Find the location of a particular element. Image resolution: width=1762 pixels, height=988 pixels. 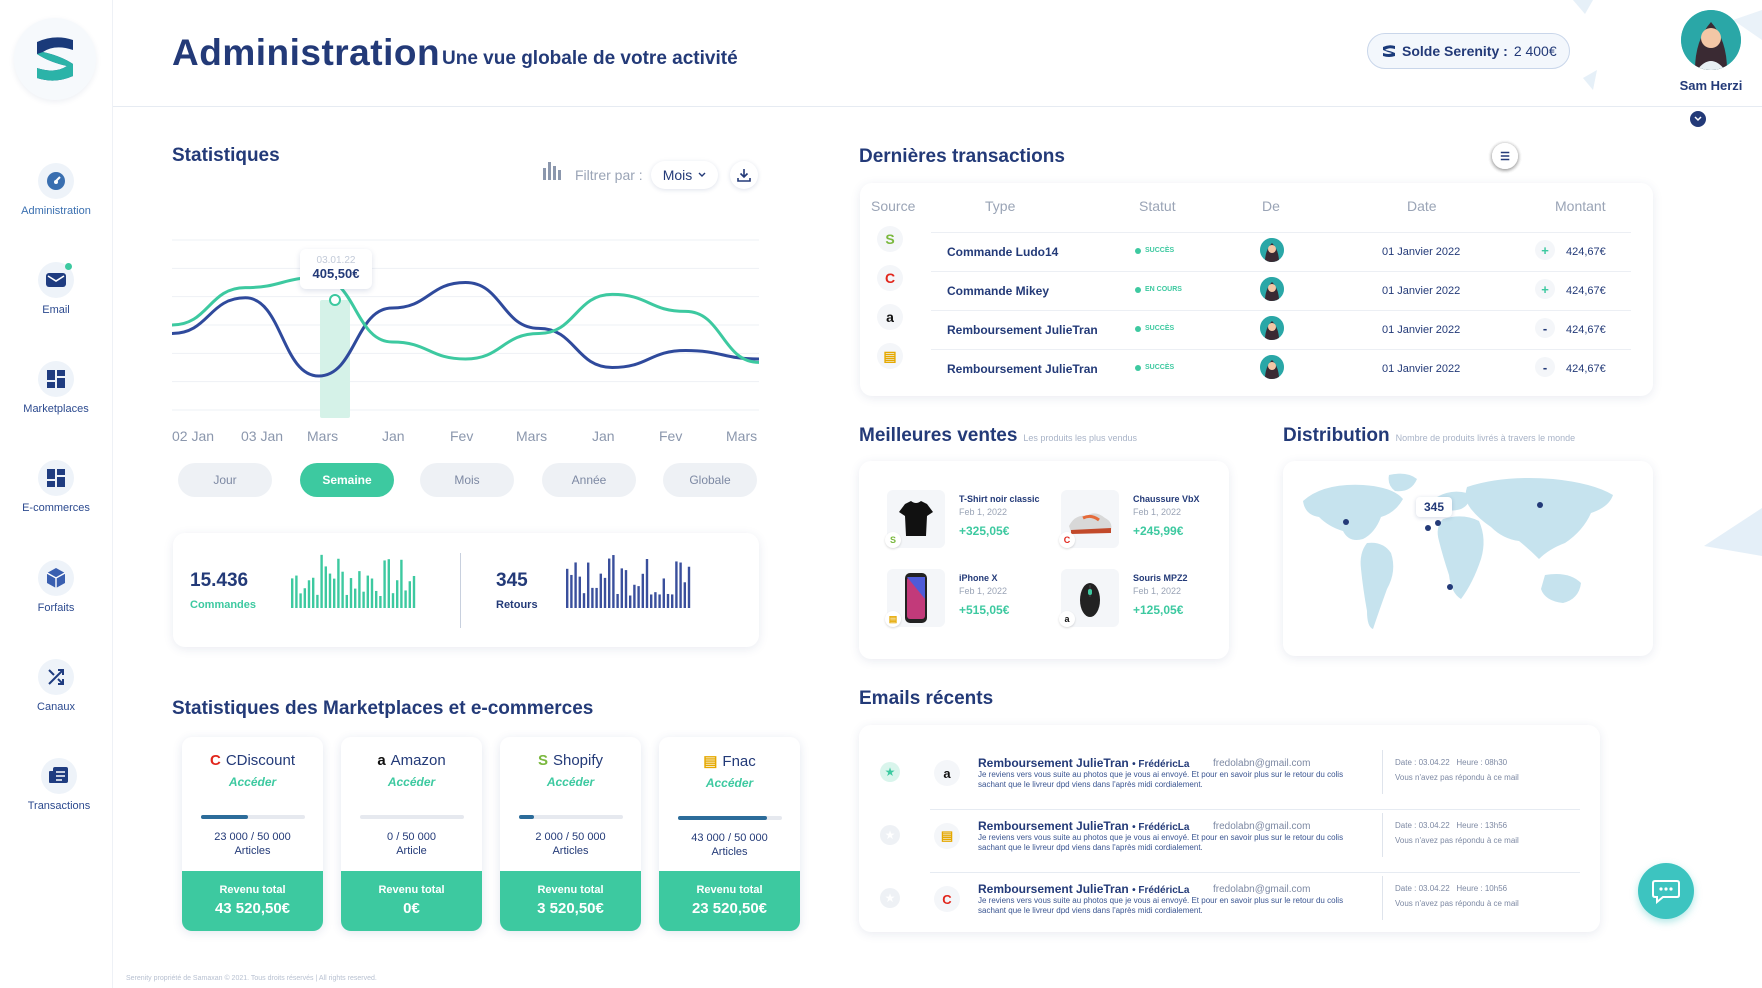

period-pill-mois: Mois is located at coordinates (467, 480).